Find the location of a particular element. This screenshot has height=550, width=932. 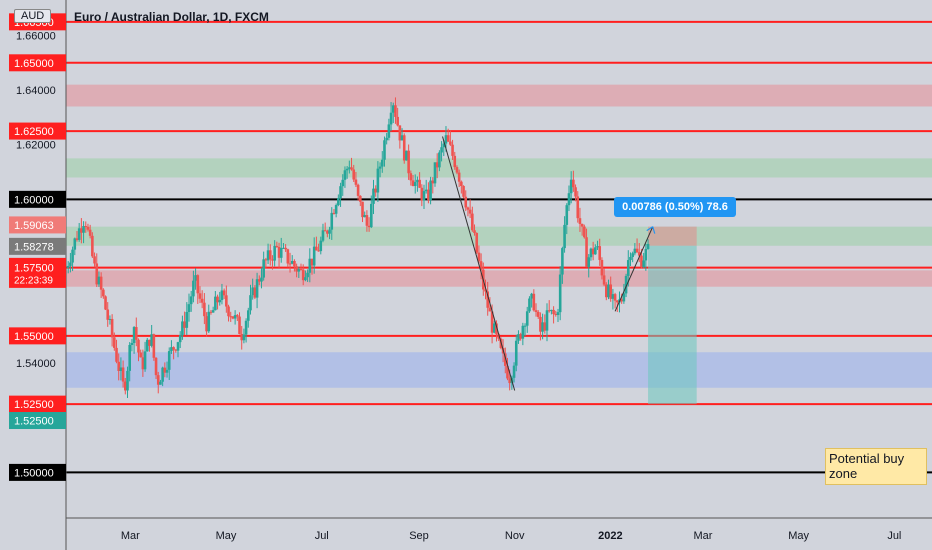

note-box: Potential buy zone is located at coordinates (876, 466).